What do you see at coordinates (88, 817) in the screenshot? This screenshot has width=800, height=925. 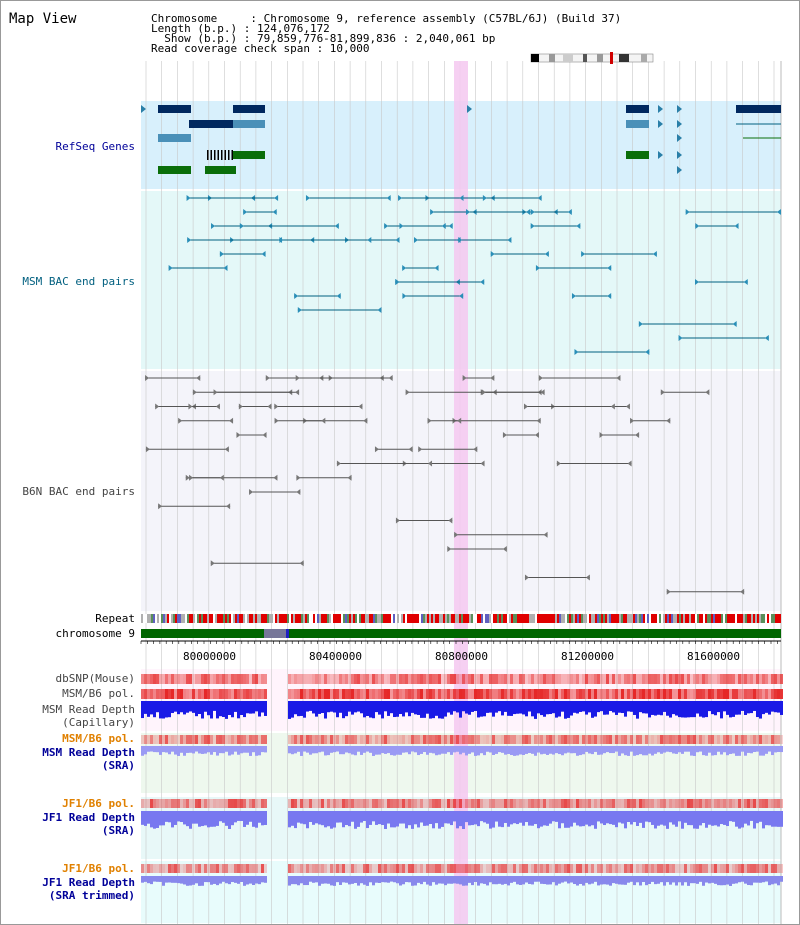 I see `jf1-read-depth-sra-label-1: JF1 Read Depth` at bounding box center [88, 817].